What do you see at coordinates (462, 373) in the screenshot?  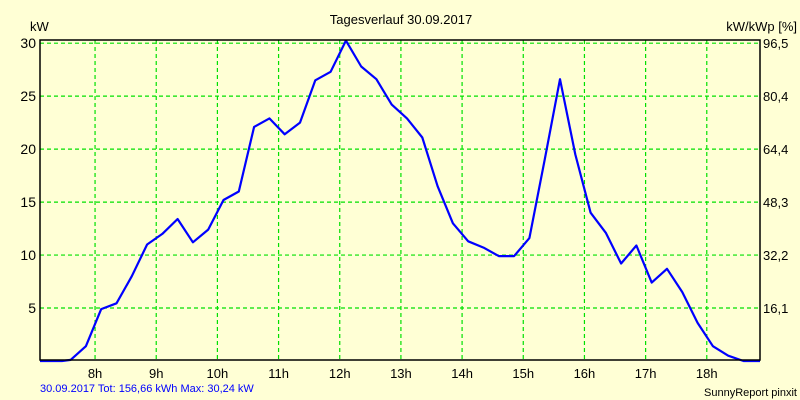 I see `x-tick-label: 14h` at bounding box center [462, 373].